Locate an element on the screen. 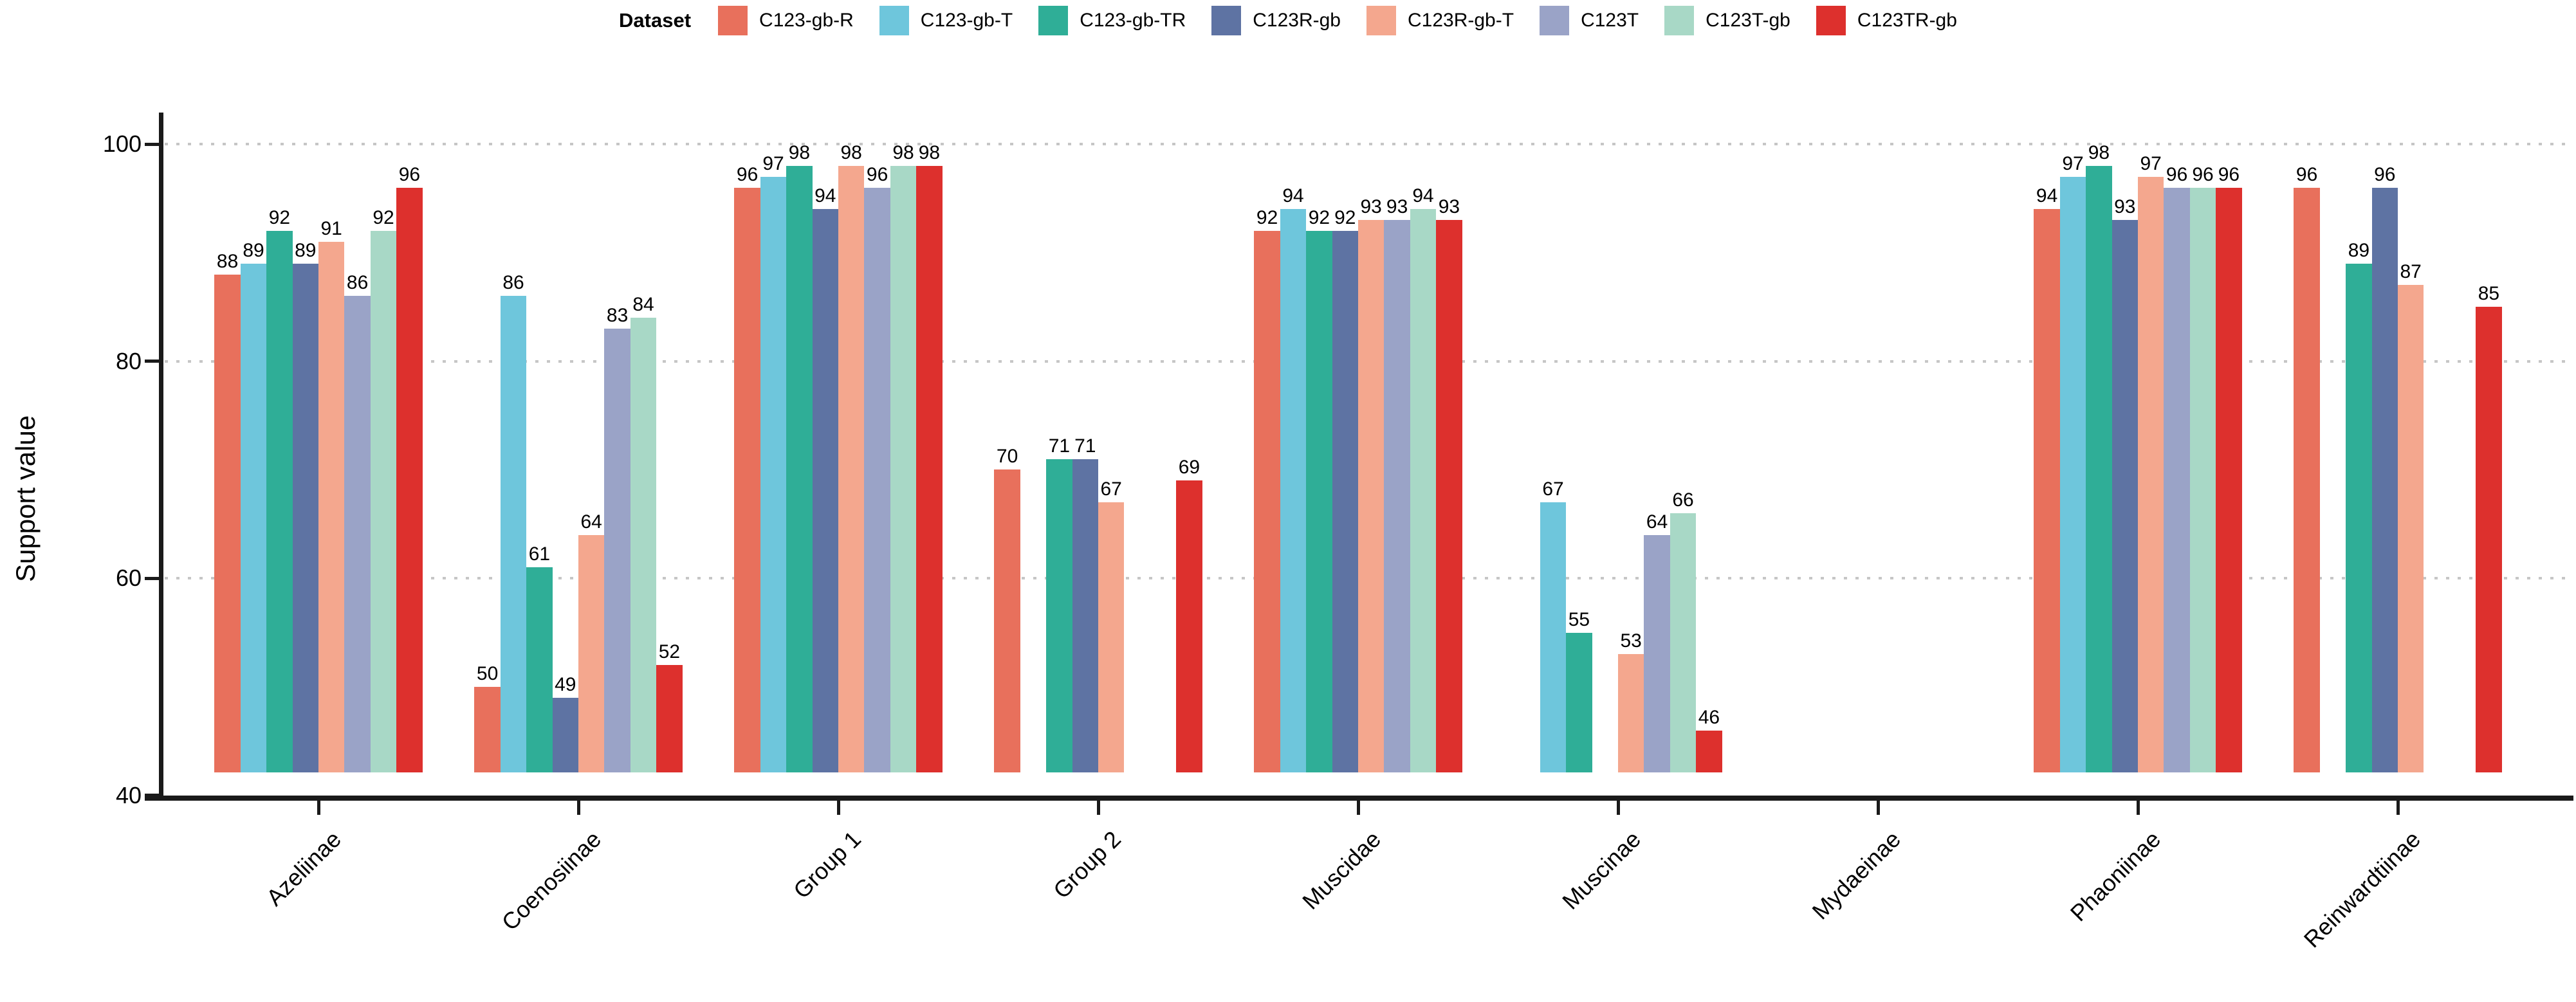 The width and height of the screenshot is (2576, 1002). bar-value-label: 55 is located at coordinates (1579, 619).